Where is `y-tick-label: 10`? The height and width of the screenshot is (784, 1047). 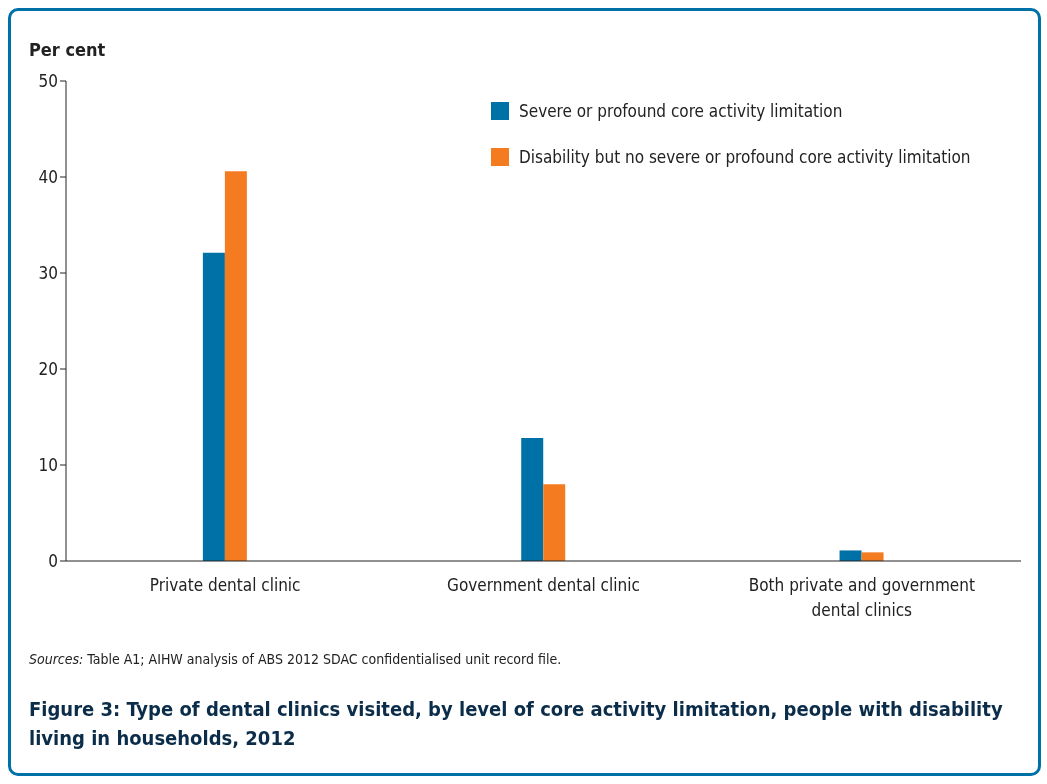
y-tick-label: 10 is located at coordinates (48, 465).